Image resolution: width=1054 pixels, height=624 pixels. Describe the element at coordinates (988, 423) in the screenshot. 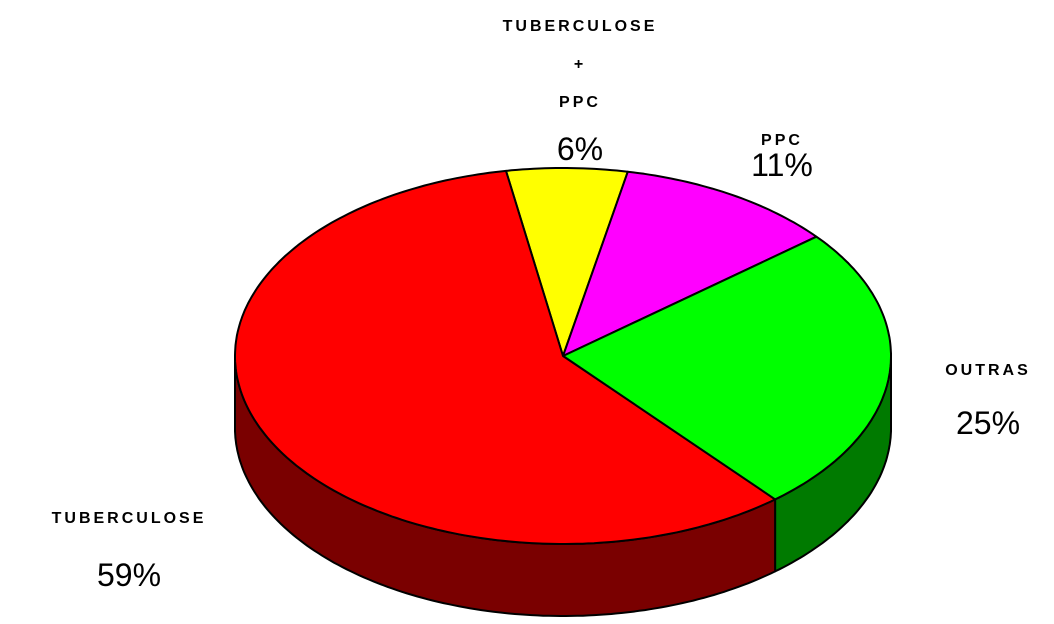

I see `value-label: 25%` at that location.